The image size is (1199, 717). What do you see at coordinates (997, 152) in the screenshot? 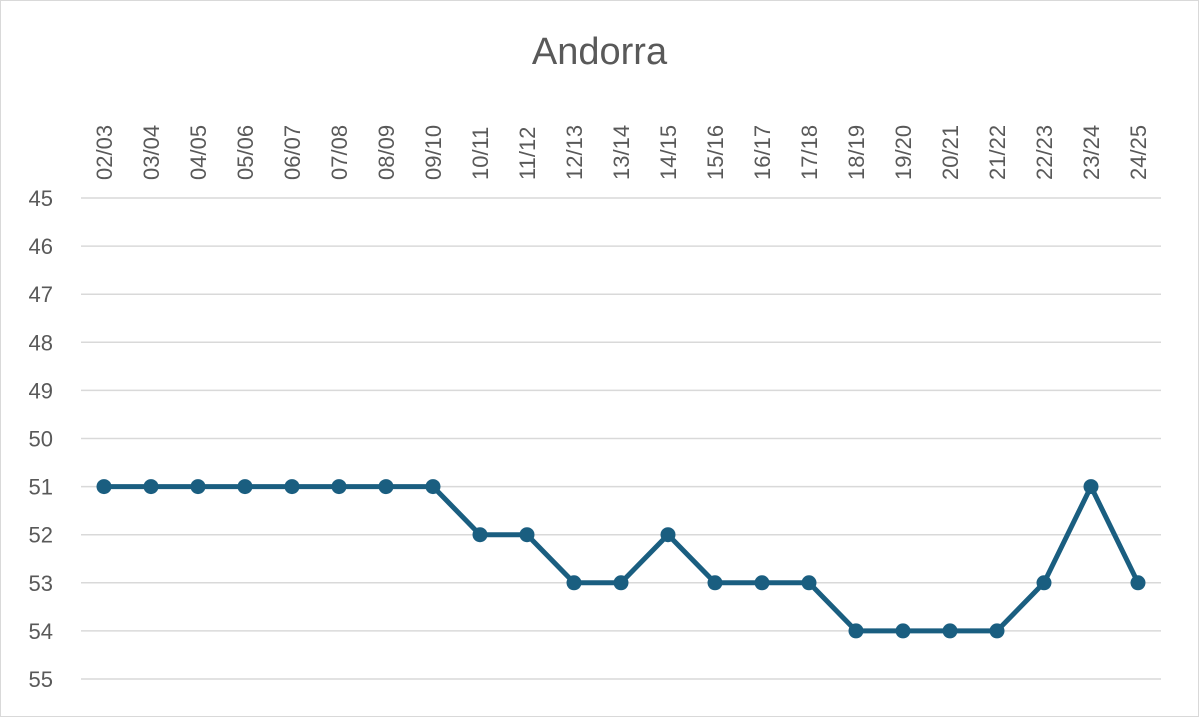
I see `x-tick-label: 21/22` at bounding box center [997, 152].